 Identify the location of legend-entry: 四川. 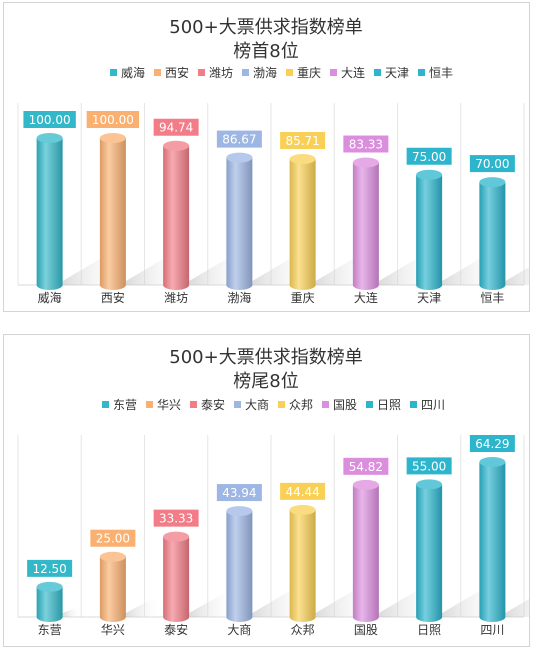
(433, 405).